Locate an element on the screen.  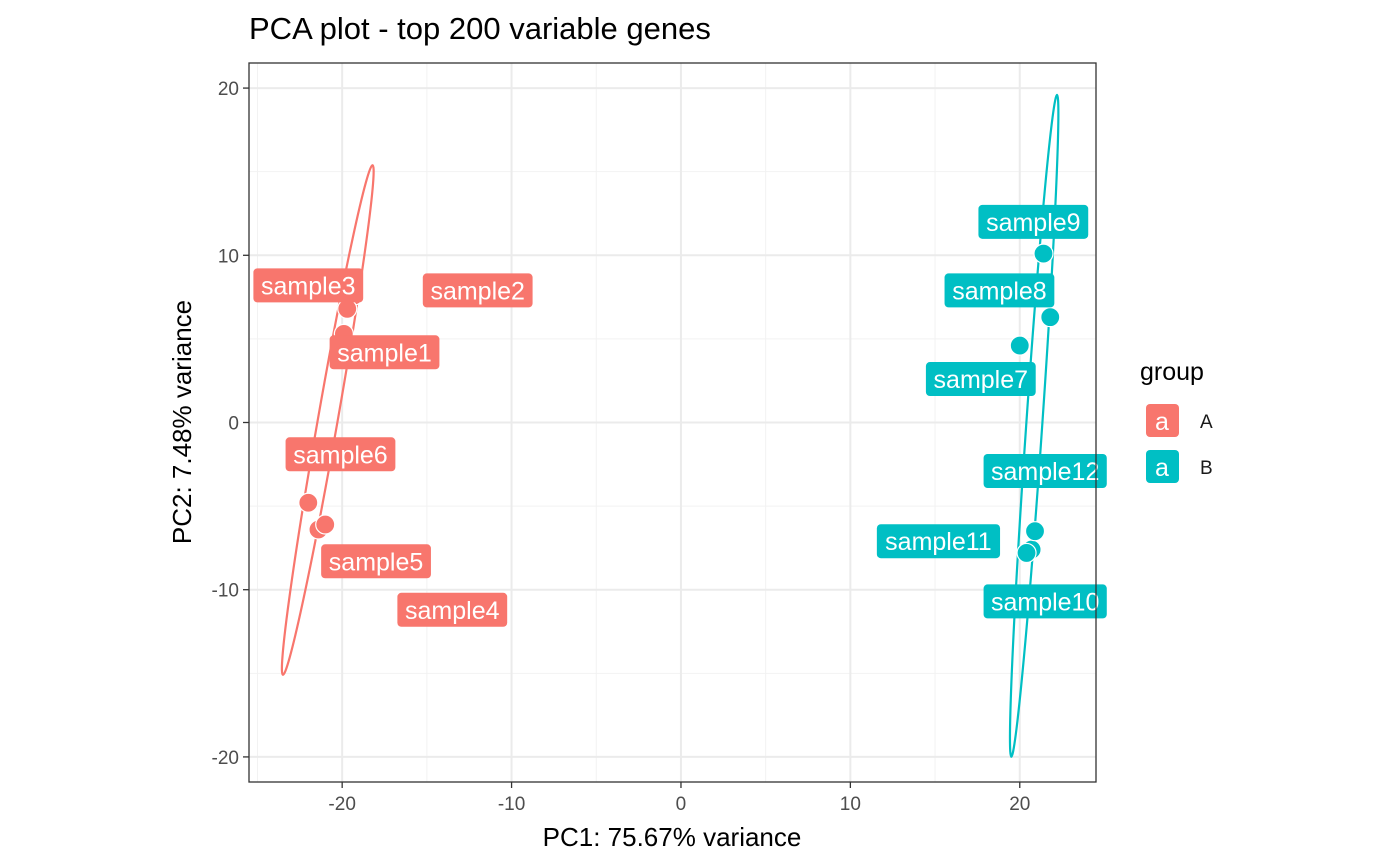
label-text: sample8 is located at coordinates (999, 291).